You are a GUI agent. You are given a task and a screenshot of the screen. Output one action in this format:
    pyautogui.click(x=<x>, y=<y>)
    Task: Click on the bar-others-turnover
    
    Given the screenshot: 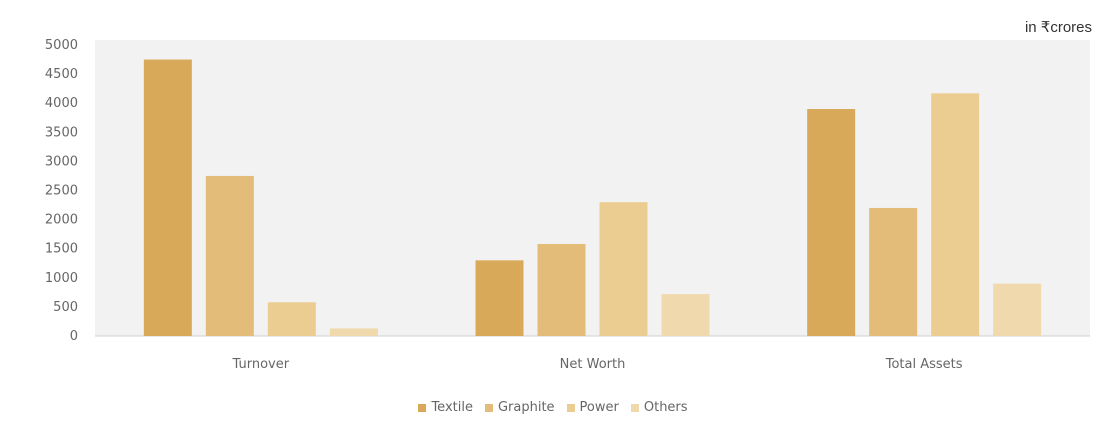 What is the action you would take?
    pyautogui.click(x=353, y=332)
    